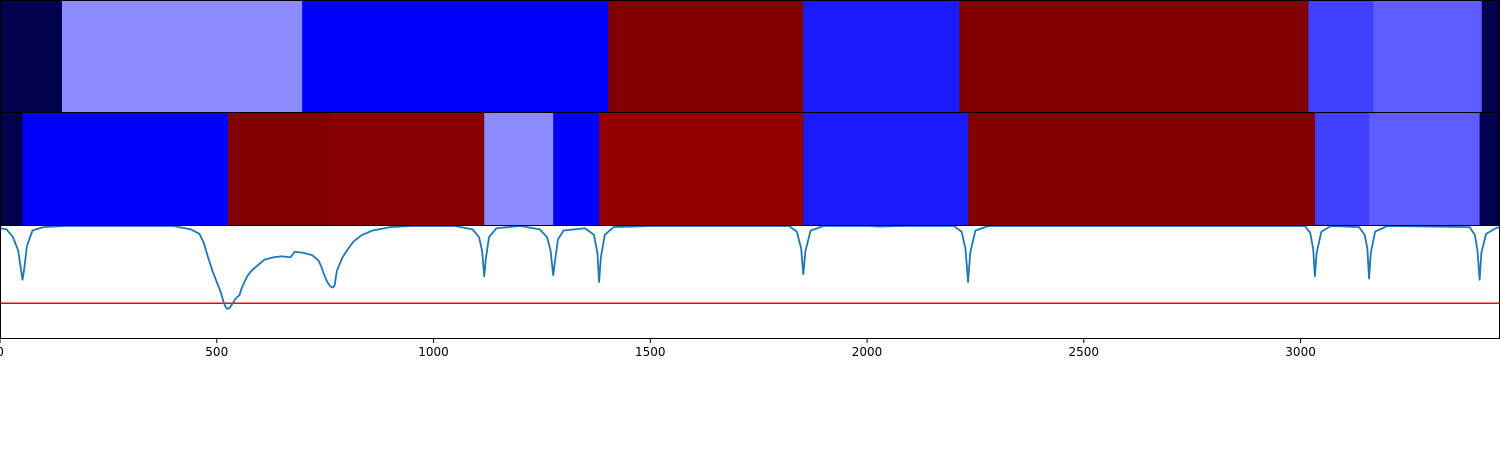  I want to click on x-tick-label-500: 500, so click(216, 352).